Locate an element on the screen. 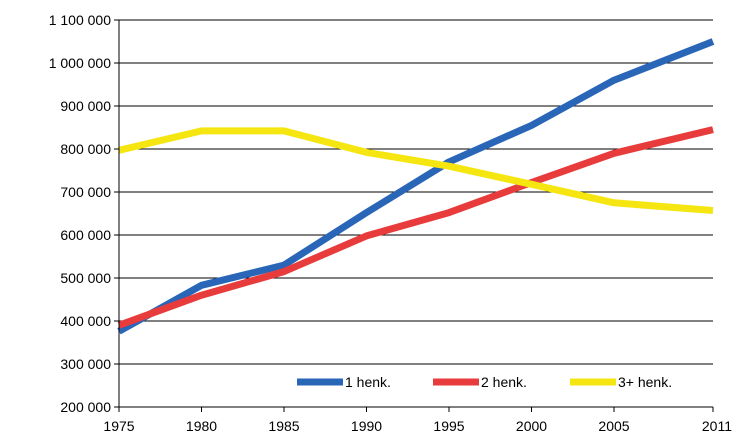  legend: 1 henk. 2 henk. 3+ henk. is located at coordinates (484, 382).